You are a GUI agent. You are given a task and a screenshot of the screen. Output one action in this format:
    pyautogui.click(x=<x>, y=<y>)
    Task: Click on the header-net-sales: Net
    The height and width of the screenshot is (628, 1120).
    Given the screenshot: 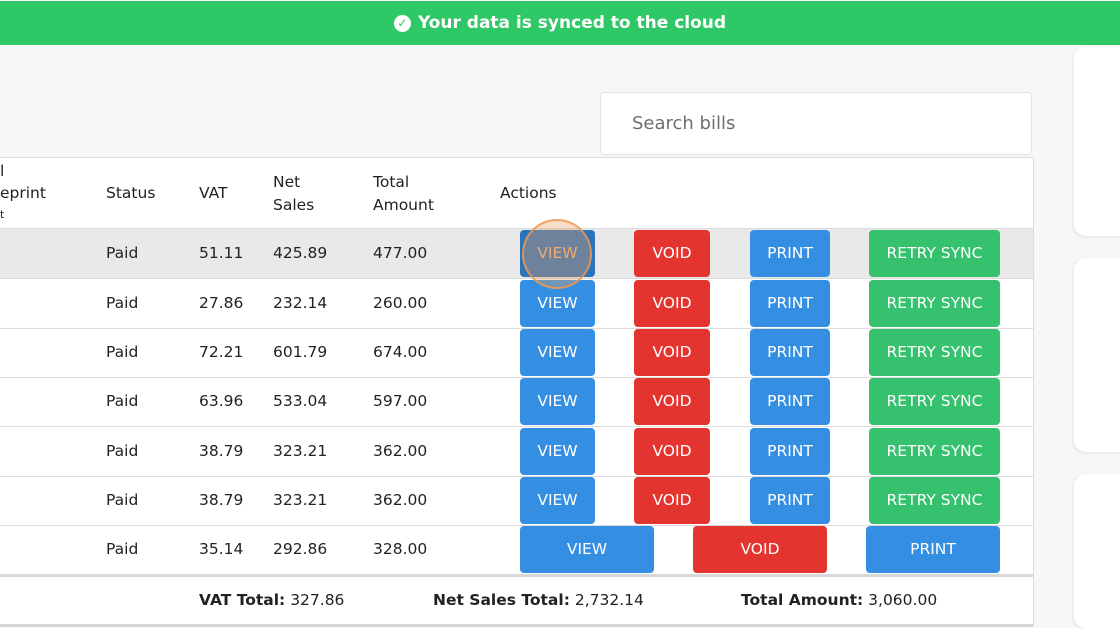 What is the action you would take?
    pyautogui.click(x=287, y=182)
    